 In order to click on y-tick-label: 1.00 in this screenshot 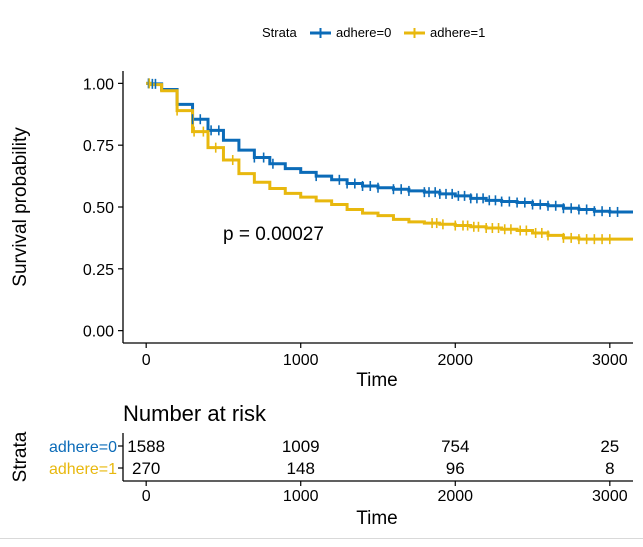, I will do `click(98, 84)`.